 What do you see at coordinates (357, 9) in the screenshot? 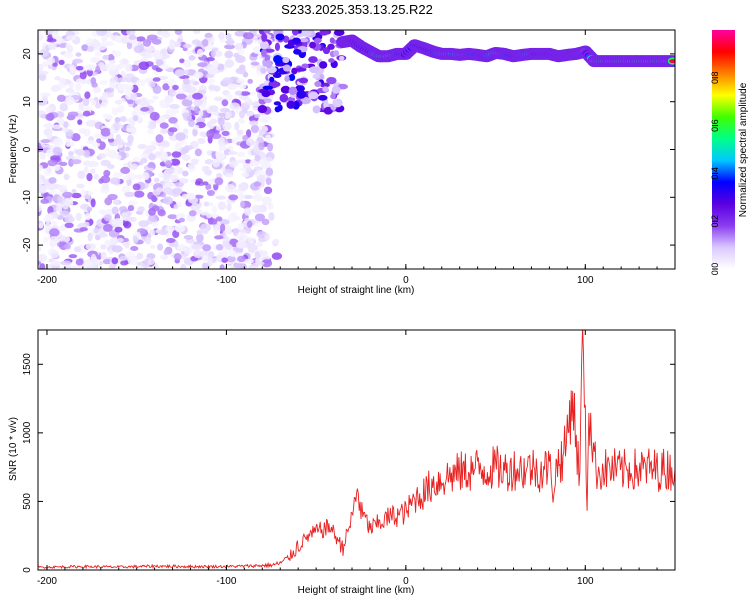
I see `figure-title: S233.2025.353.13.25.R22` at bounding box center [357, 9].